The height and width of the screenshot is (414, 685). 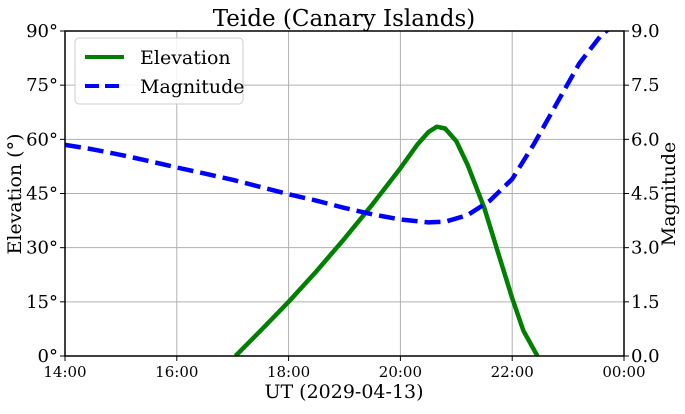 I want to click on y-left-tick-label: 60°, so click(x=42, y=139).